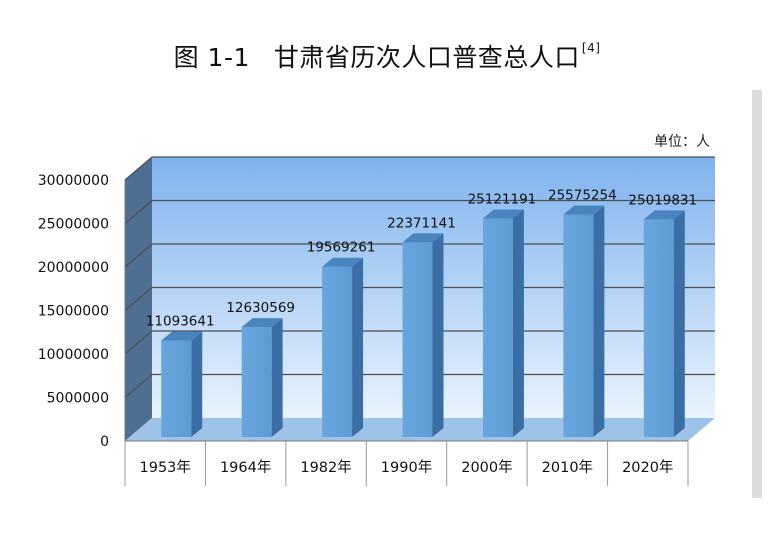  What do you see at coordinates (591, 48) in the screenshot?
I see `reference-mark: [4]` at bounding box center [591, 48].